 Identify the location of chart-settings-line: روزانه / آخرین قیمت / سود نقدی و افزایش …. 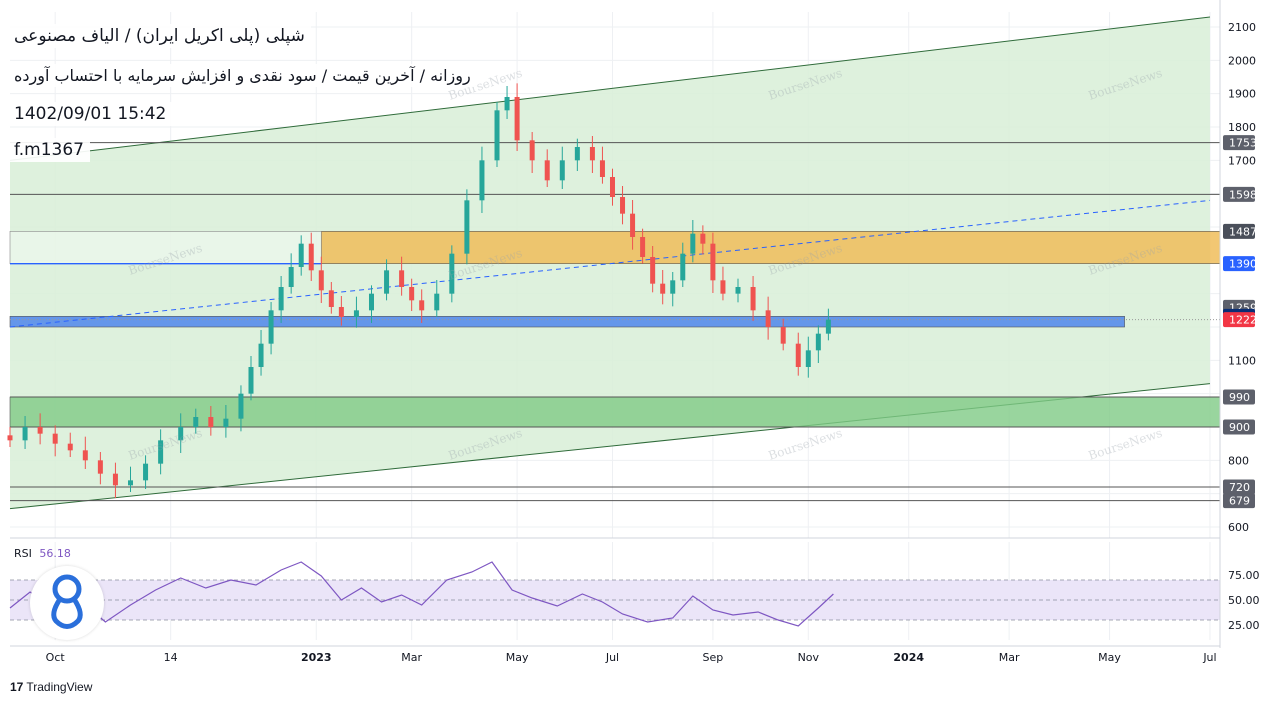
(242, 75).